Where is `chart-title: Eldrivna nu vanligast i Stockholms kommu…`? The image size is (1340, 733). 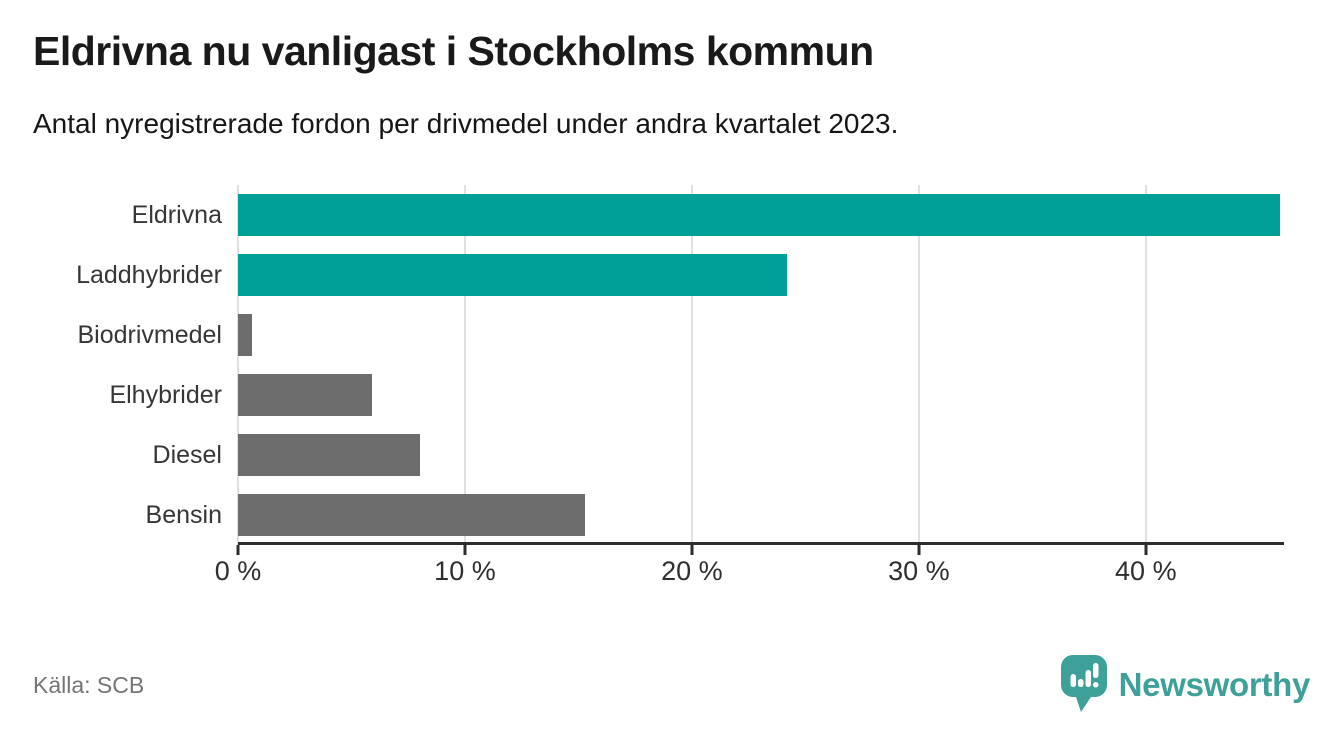
chart-title: Eldrivna nu vanligast i Stockholms kommu… is located at coordinates (453, 51).